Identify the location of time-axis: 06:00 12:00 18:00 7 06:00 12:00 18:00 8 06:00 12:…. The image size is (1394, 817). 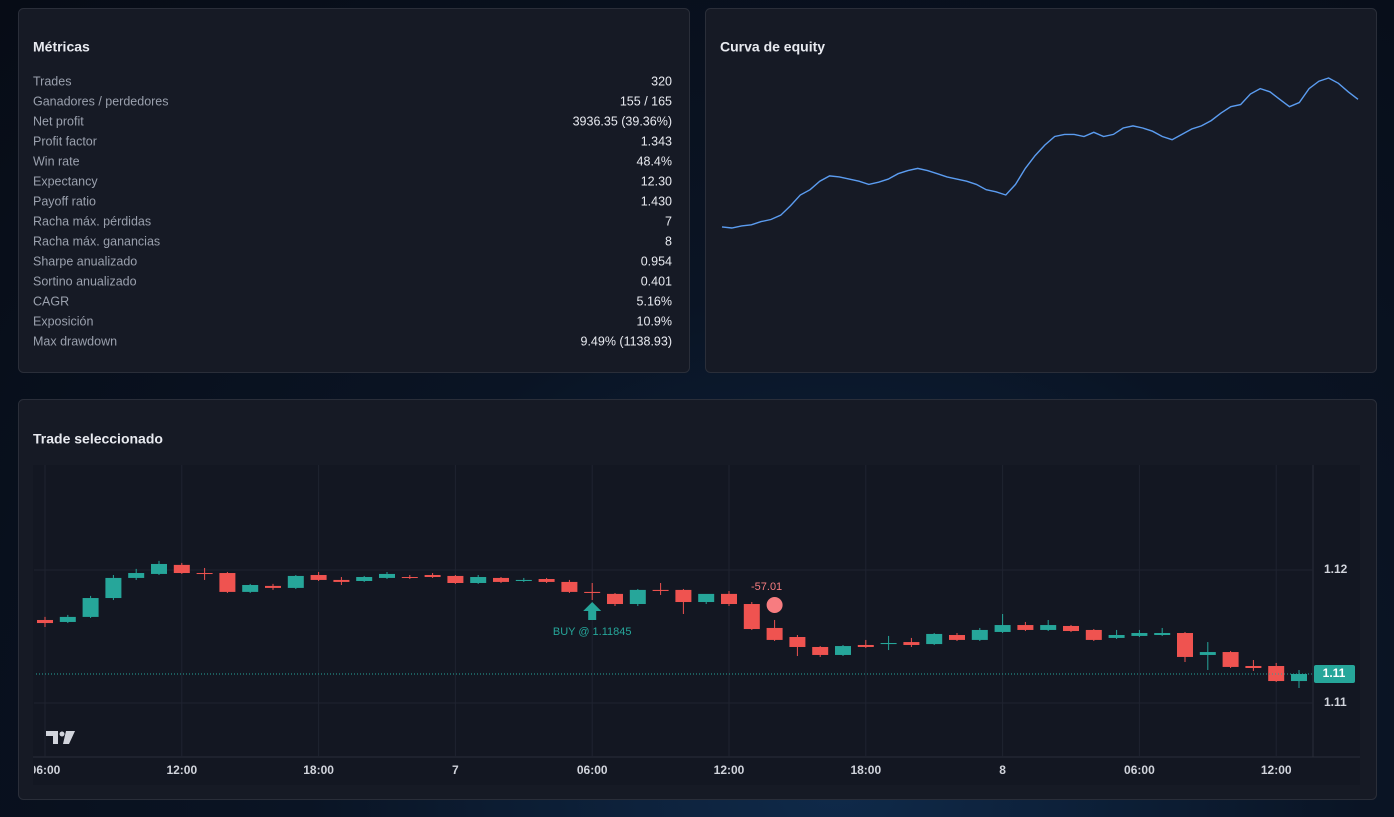
(661, 770).